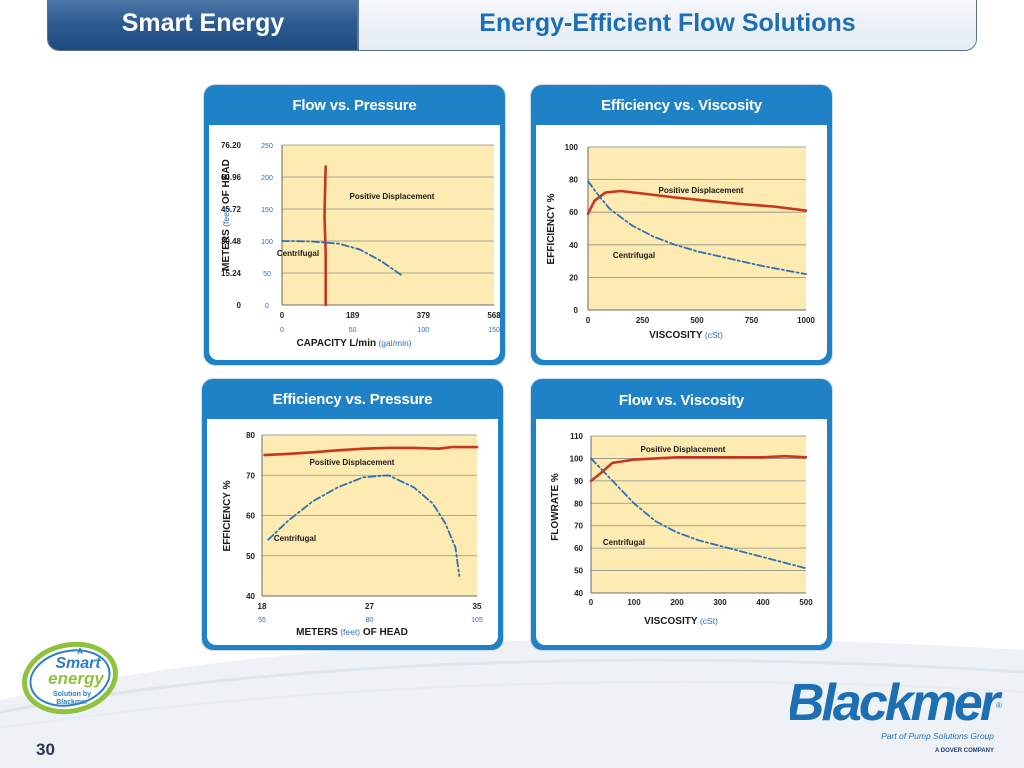 This screenshot has width=1024, height=768. I want to click on page-title: Energy-Efficient Flow Solutions, so click(667, 23).